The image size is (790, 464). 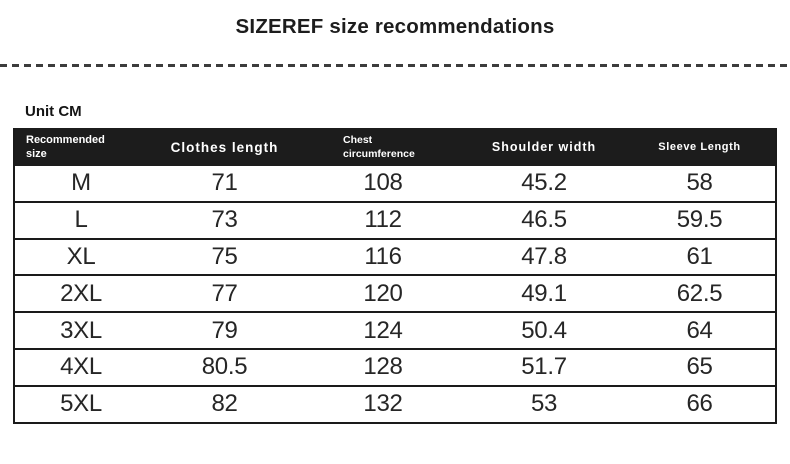 I want to click on cell-size: M, so click(x=80, y=184).